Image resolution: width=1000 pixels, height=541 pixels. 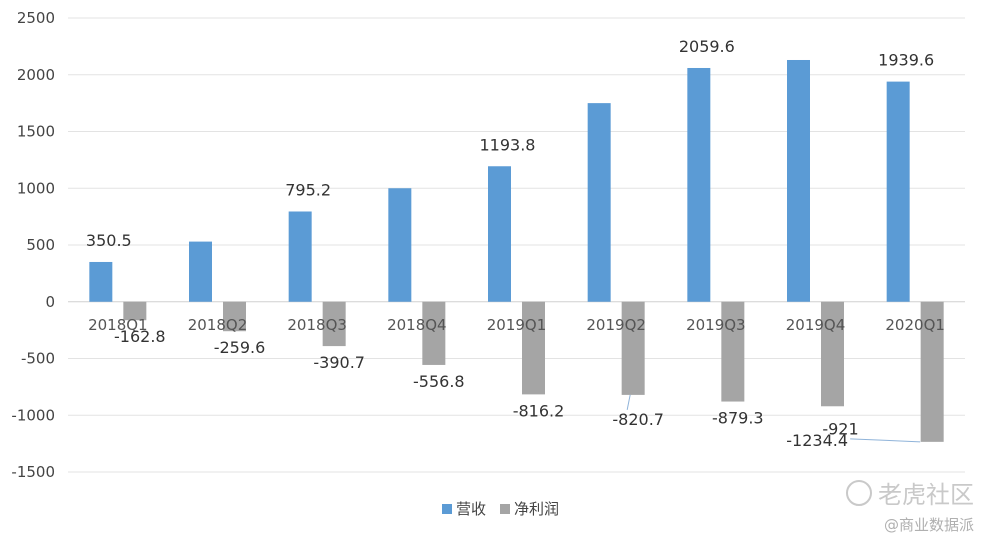 I want to click on y-tick-label: 2000, so click(x=36, y=75).